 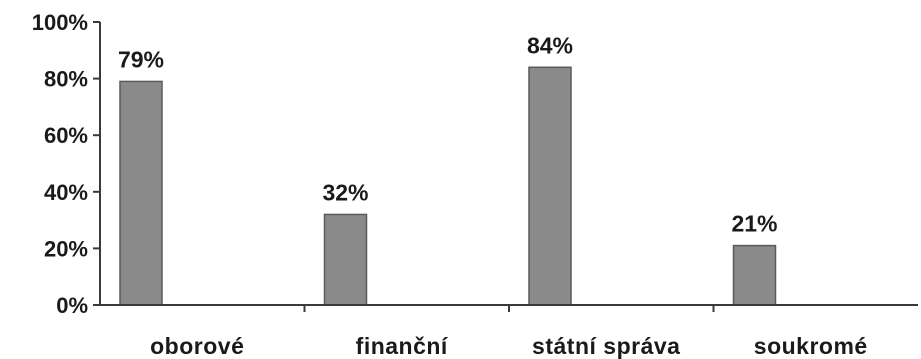 What do you see at coordinates (141, 59) in the screenshot?
I see `data-label-1: 79%` at bounding box center [141, 59].